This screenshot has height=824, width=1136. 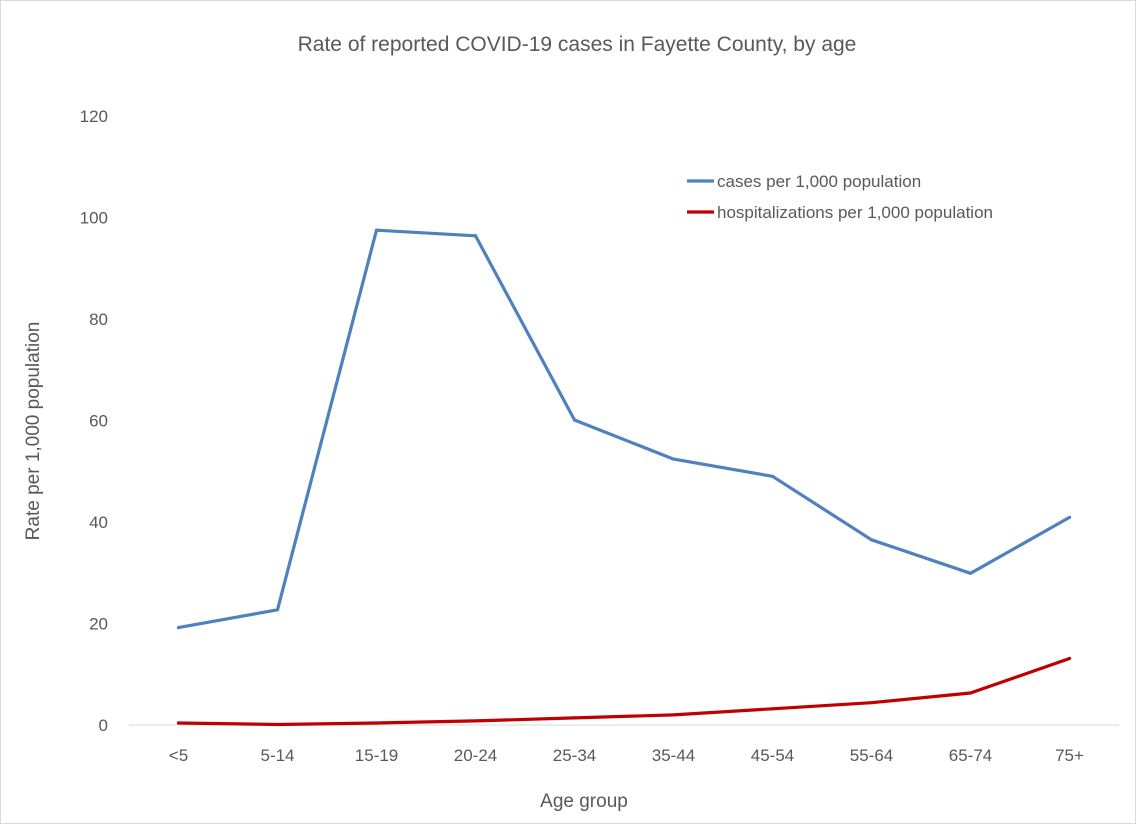 I want to click on x-tick-label: 25-34, so click(x=574, y=755).